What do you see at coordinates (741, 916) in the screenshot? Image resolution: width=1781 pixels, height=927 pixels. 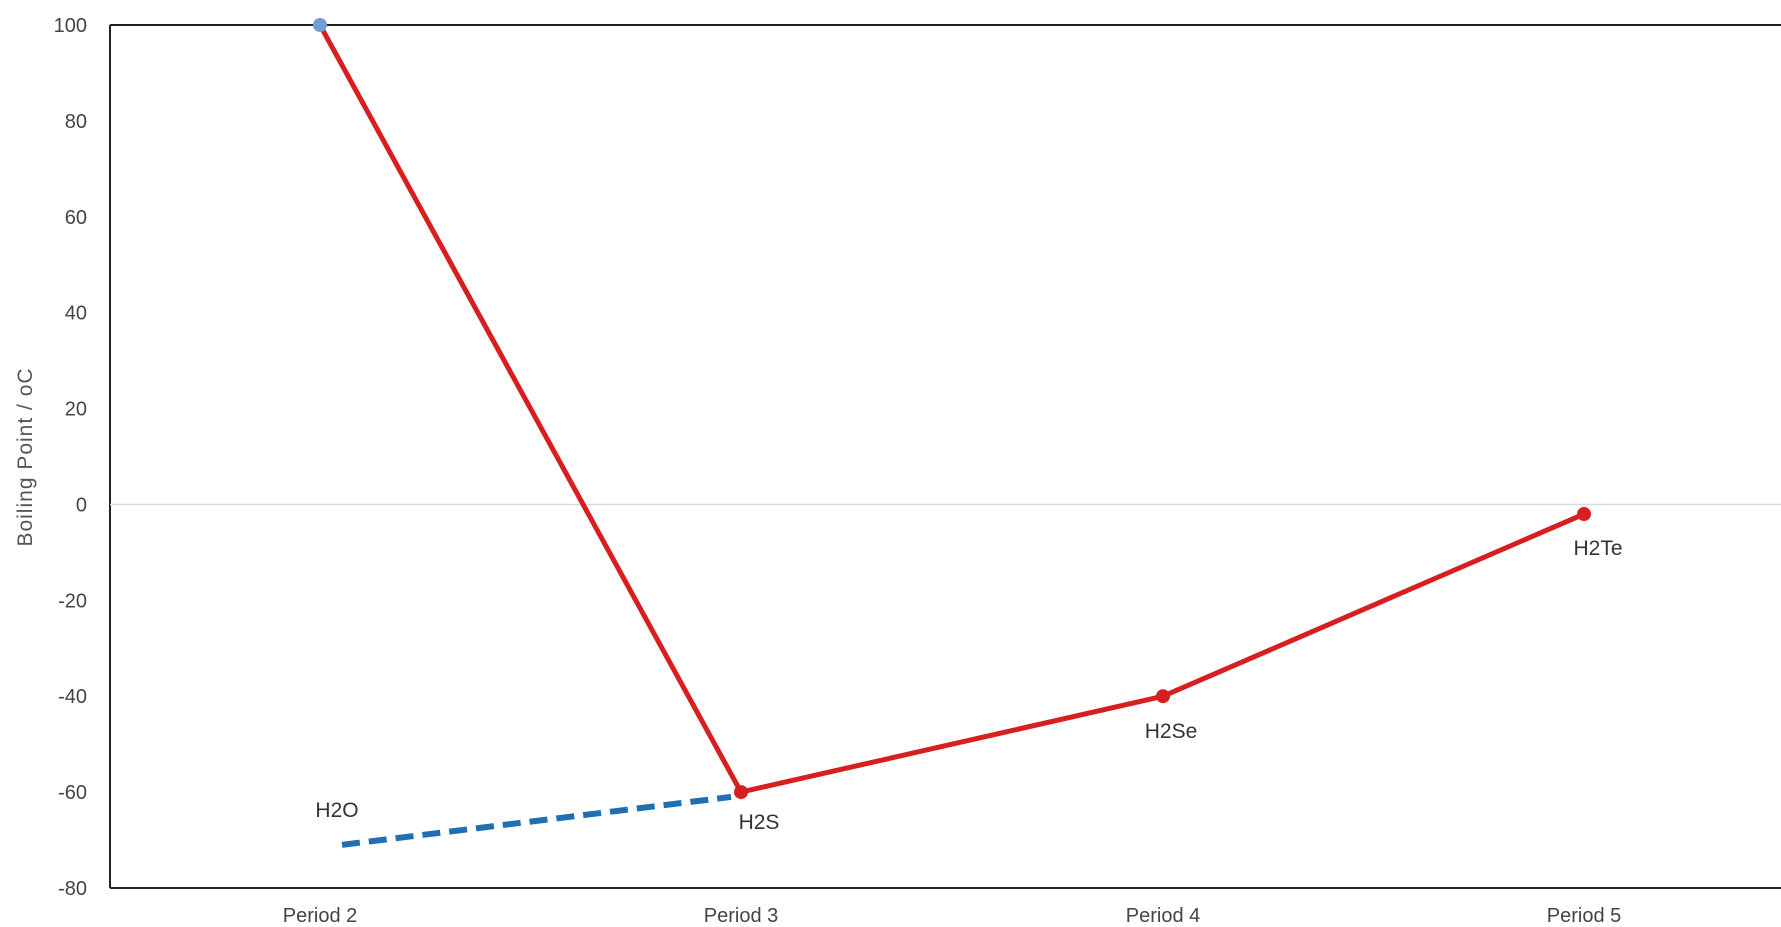 I see `x-tick-label: Period 3` at bounding box center [741, 916].